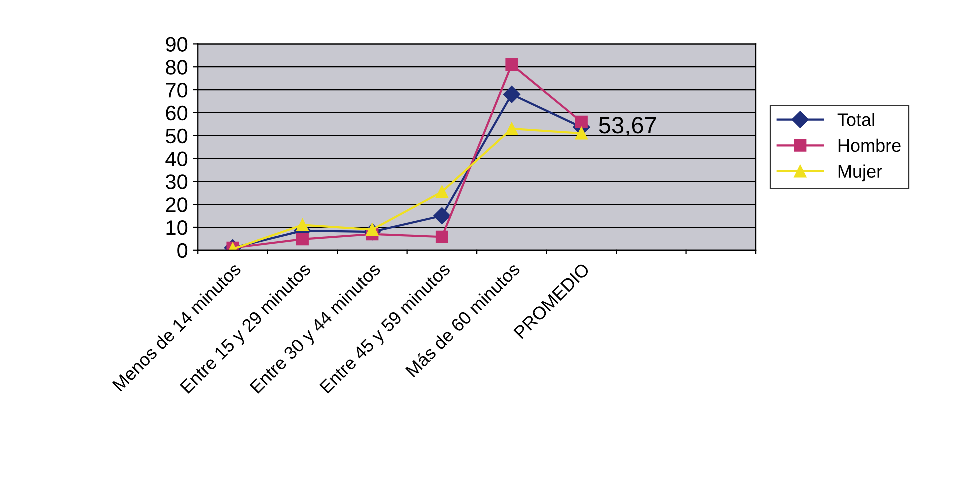 The image size is (957, 491). What do you see at coordinates (183, 250) in the screenshot?
I see `y-tick-label: 0` at bounding box center [183, 250].